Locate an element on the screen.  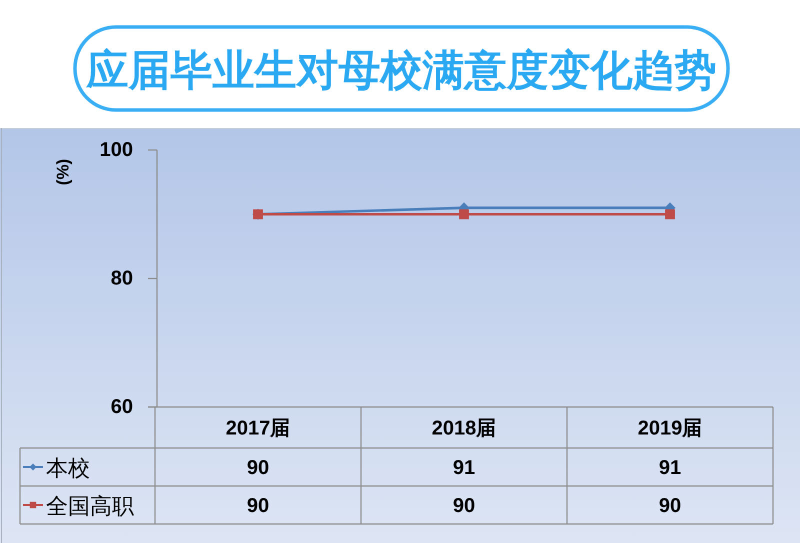
x-tick-label: 2019届 is located at coordinates (670, 429).